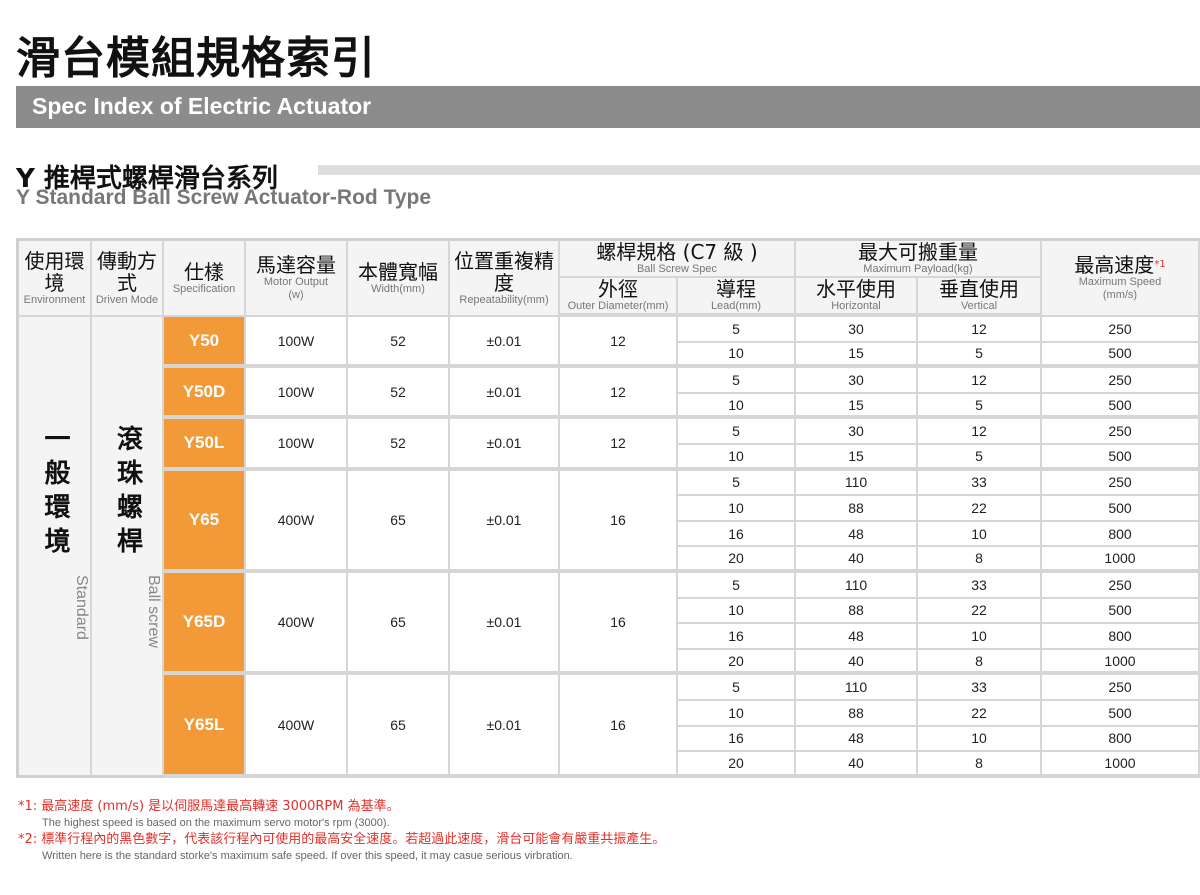 This screenshot has height=895, width=1200. What do you see at coordinates (980, 297) in the screenshot?
I see `header-vertical: 垂直使用 Vertical` at bounding box center [980, 297].